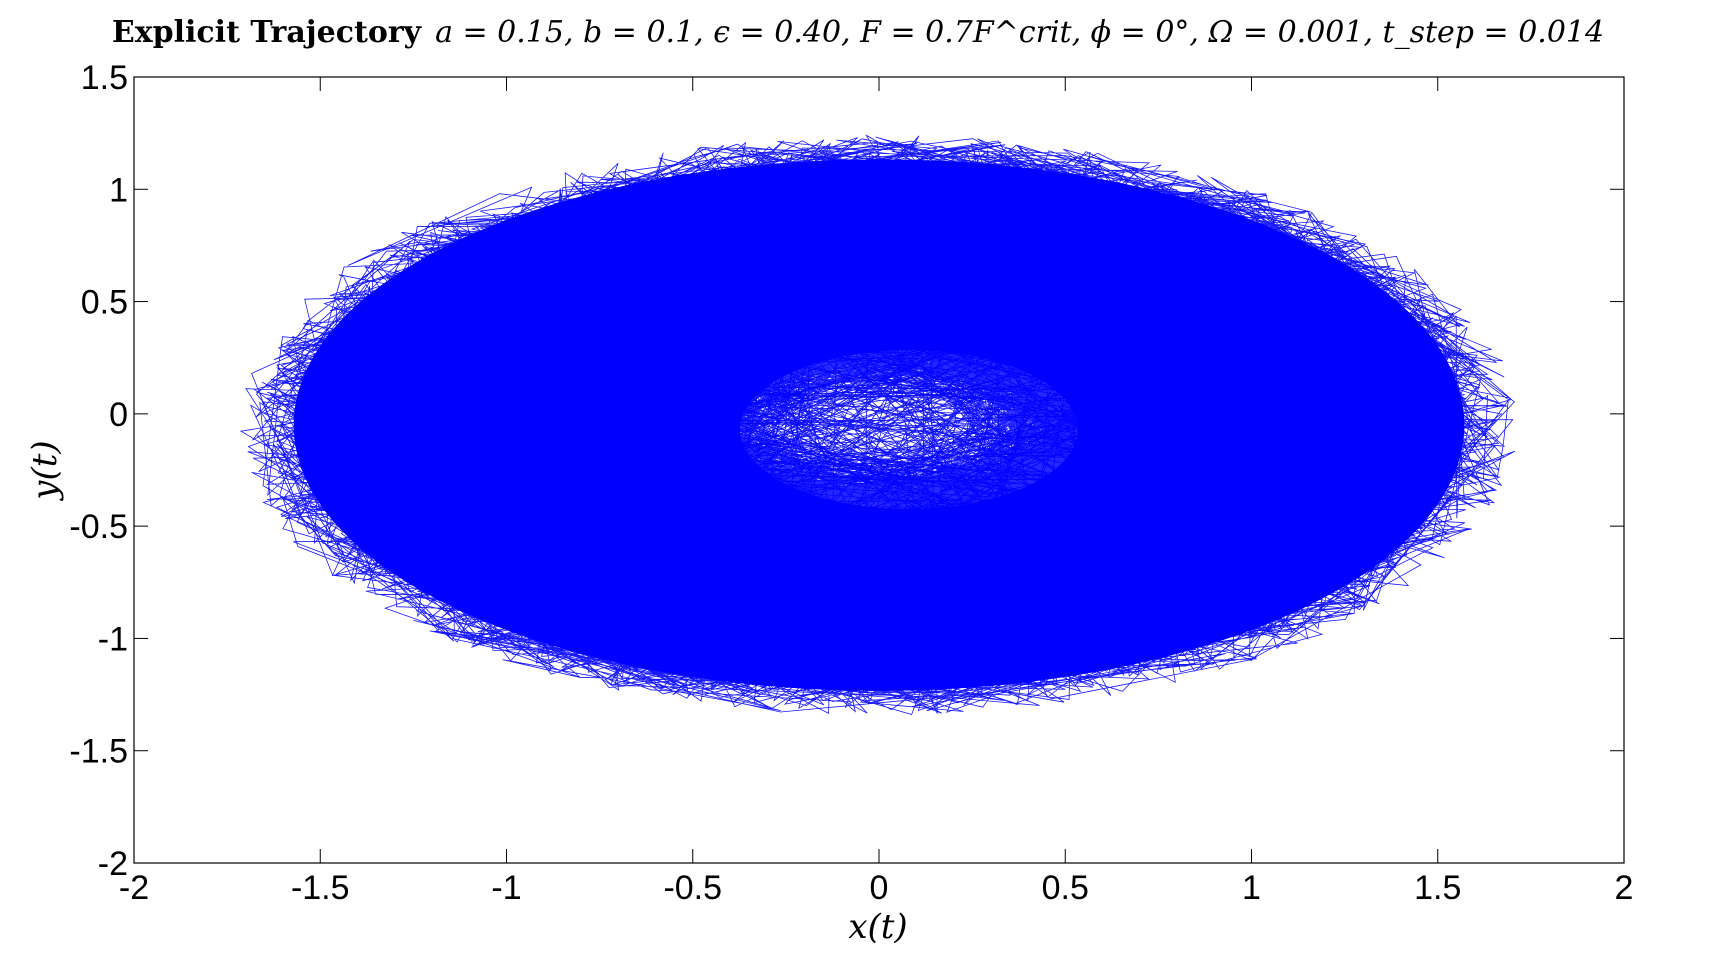  Describe the element at coordinates (98, 527) in the screenshot. I see `y-tick-label: -0.5` at that location.